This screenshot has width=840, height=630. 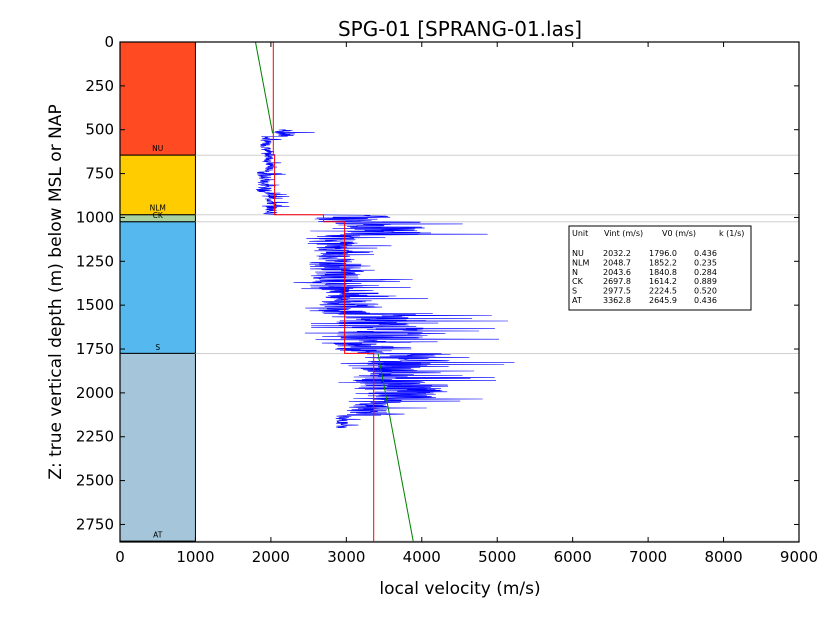 I want to click on legend-row-cell: N, so click(x=575, y=272).